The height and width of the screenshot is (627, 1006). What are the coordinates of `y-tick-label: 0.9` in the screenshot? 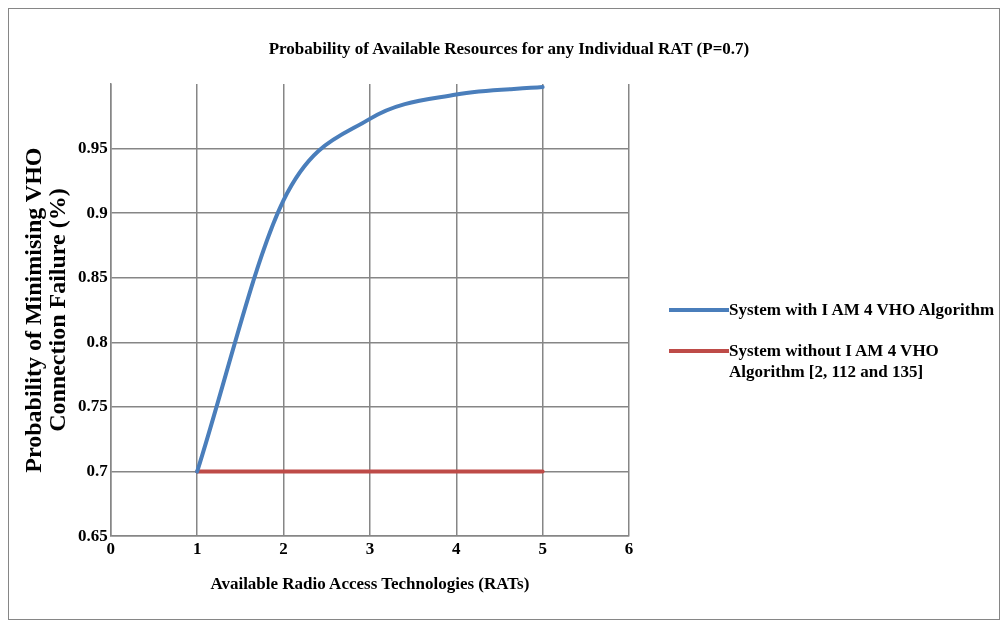 It's located at (97, 212).